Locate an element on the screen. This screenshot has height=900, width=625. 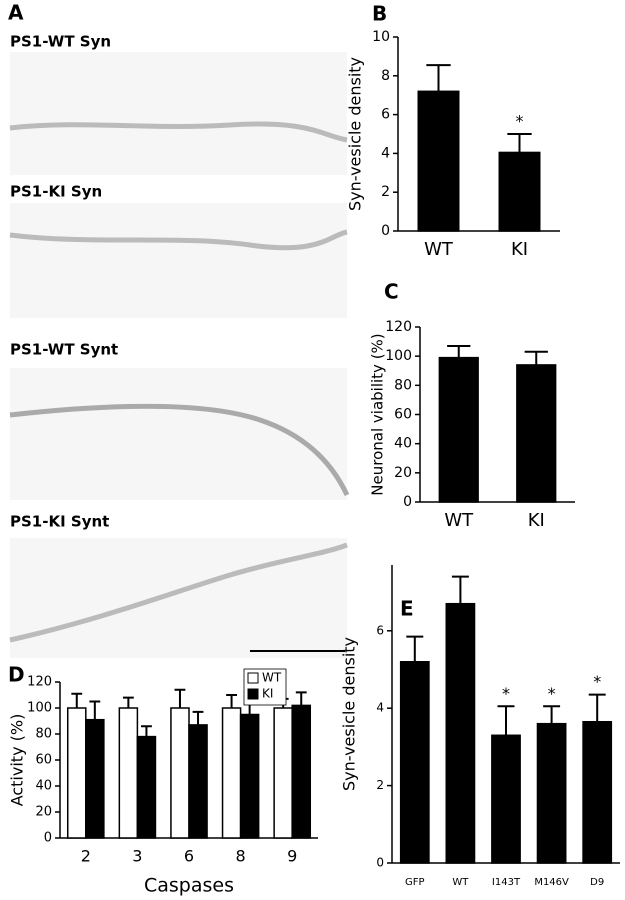
x-tick-label: M146V is located at coordinates (551, 882).